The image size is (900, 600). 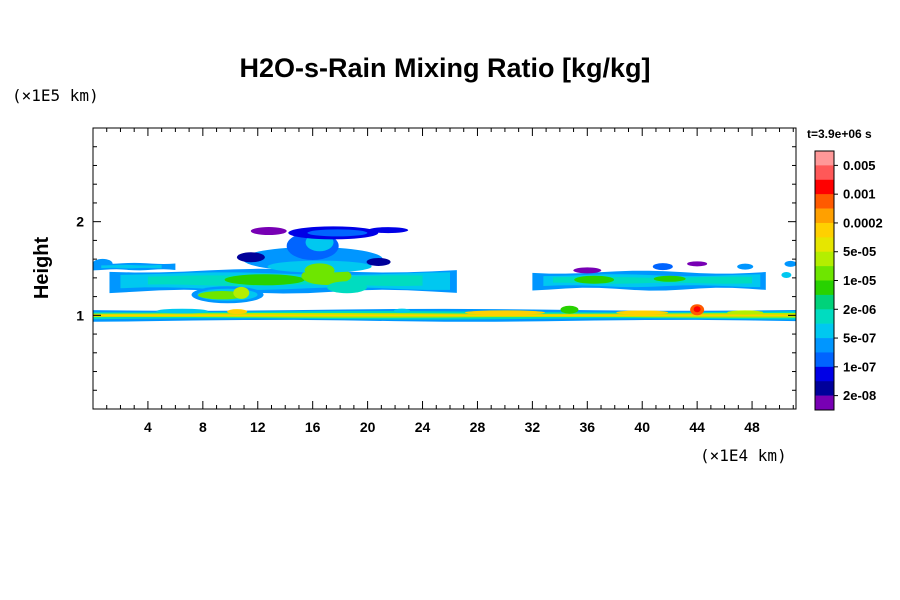 What do you see at coordinates (131, 266) in the screenshot?
I see `upper-left-wisp-core` at bounding box center [131, 266].